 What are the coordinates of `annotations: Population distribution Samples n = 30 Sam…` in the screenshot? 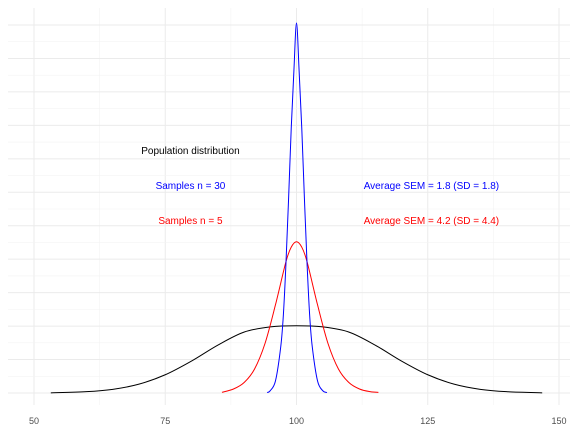 It's located at (320, 186).